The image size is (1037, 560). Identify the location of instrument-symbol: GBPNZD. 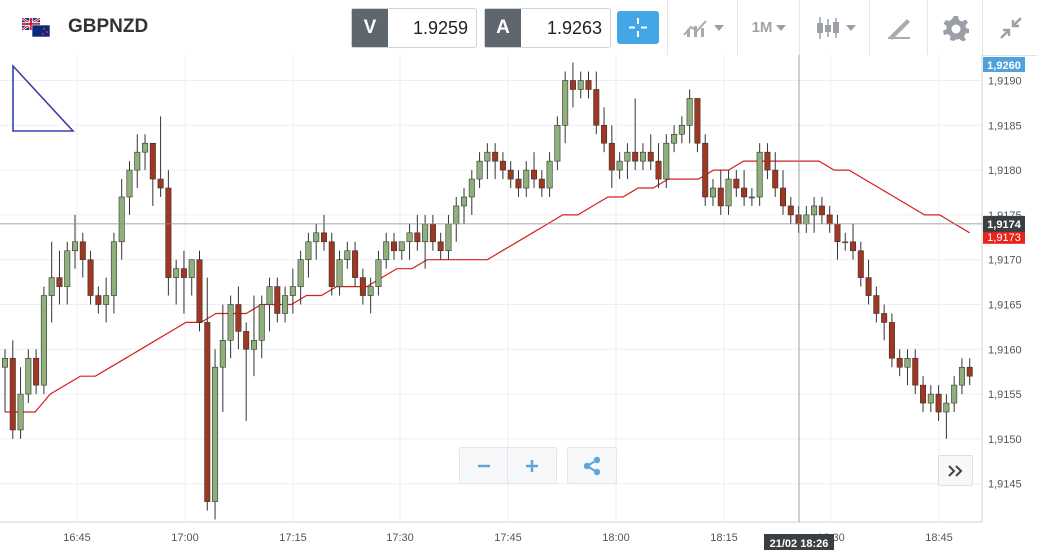
(108, 26).